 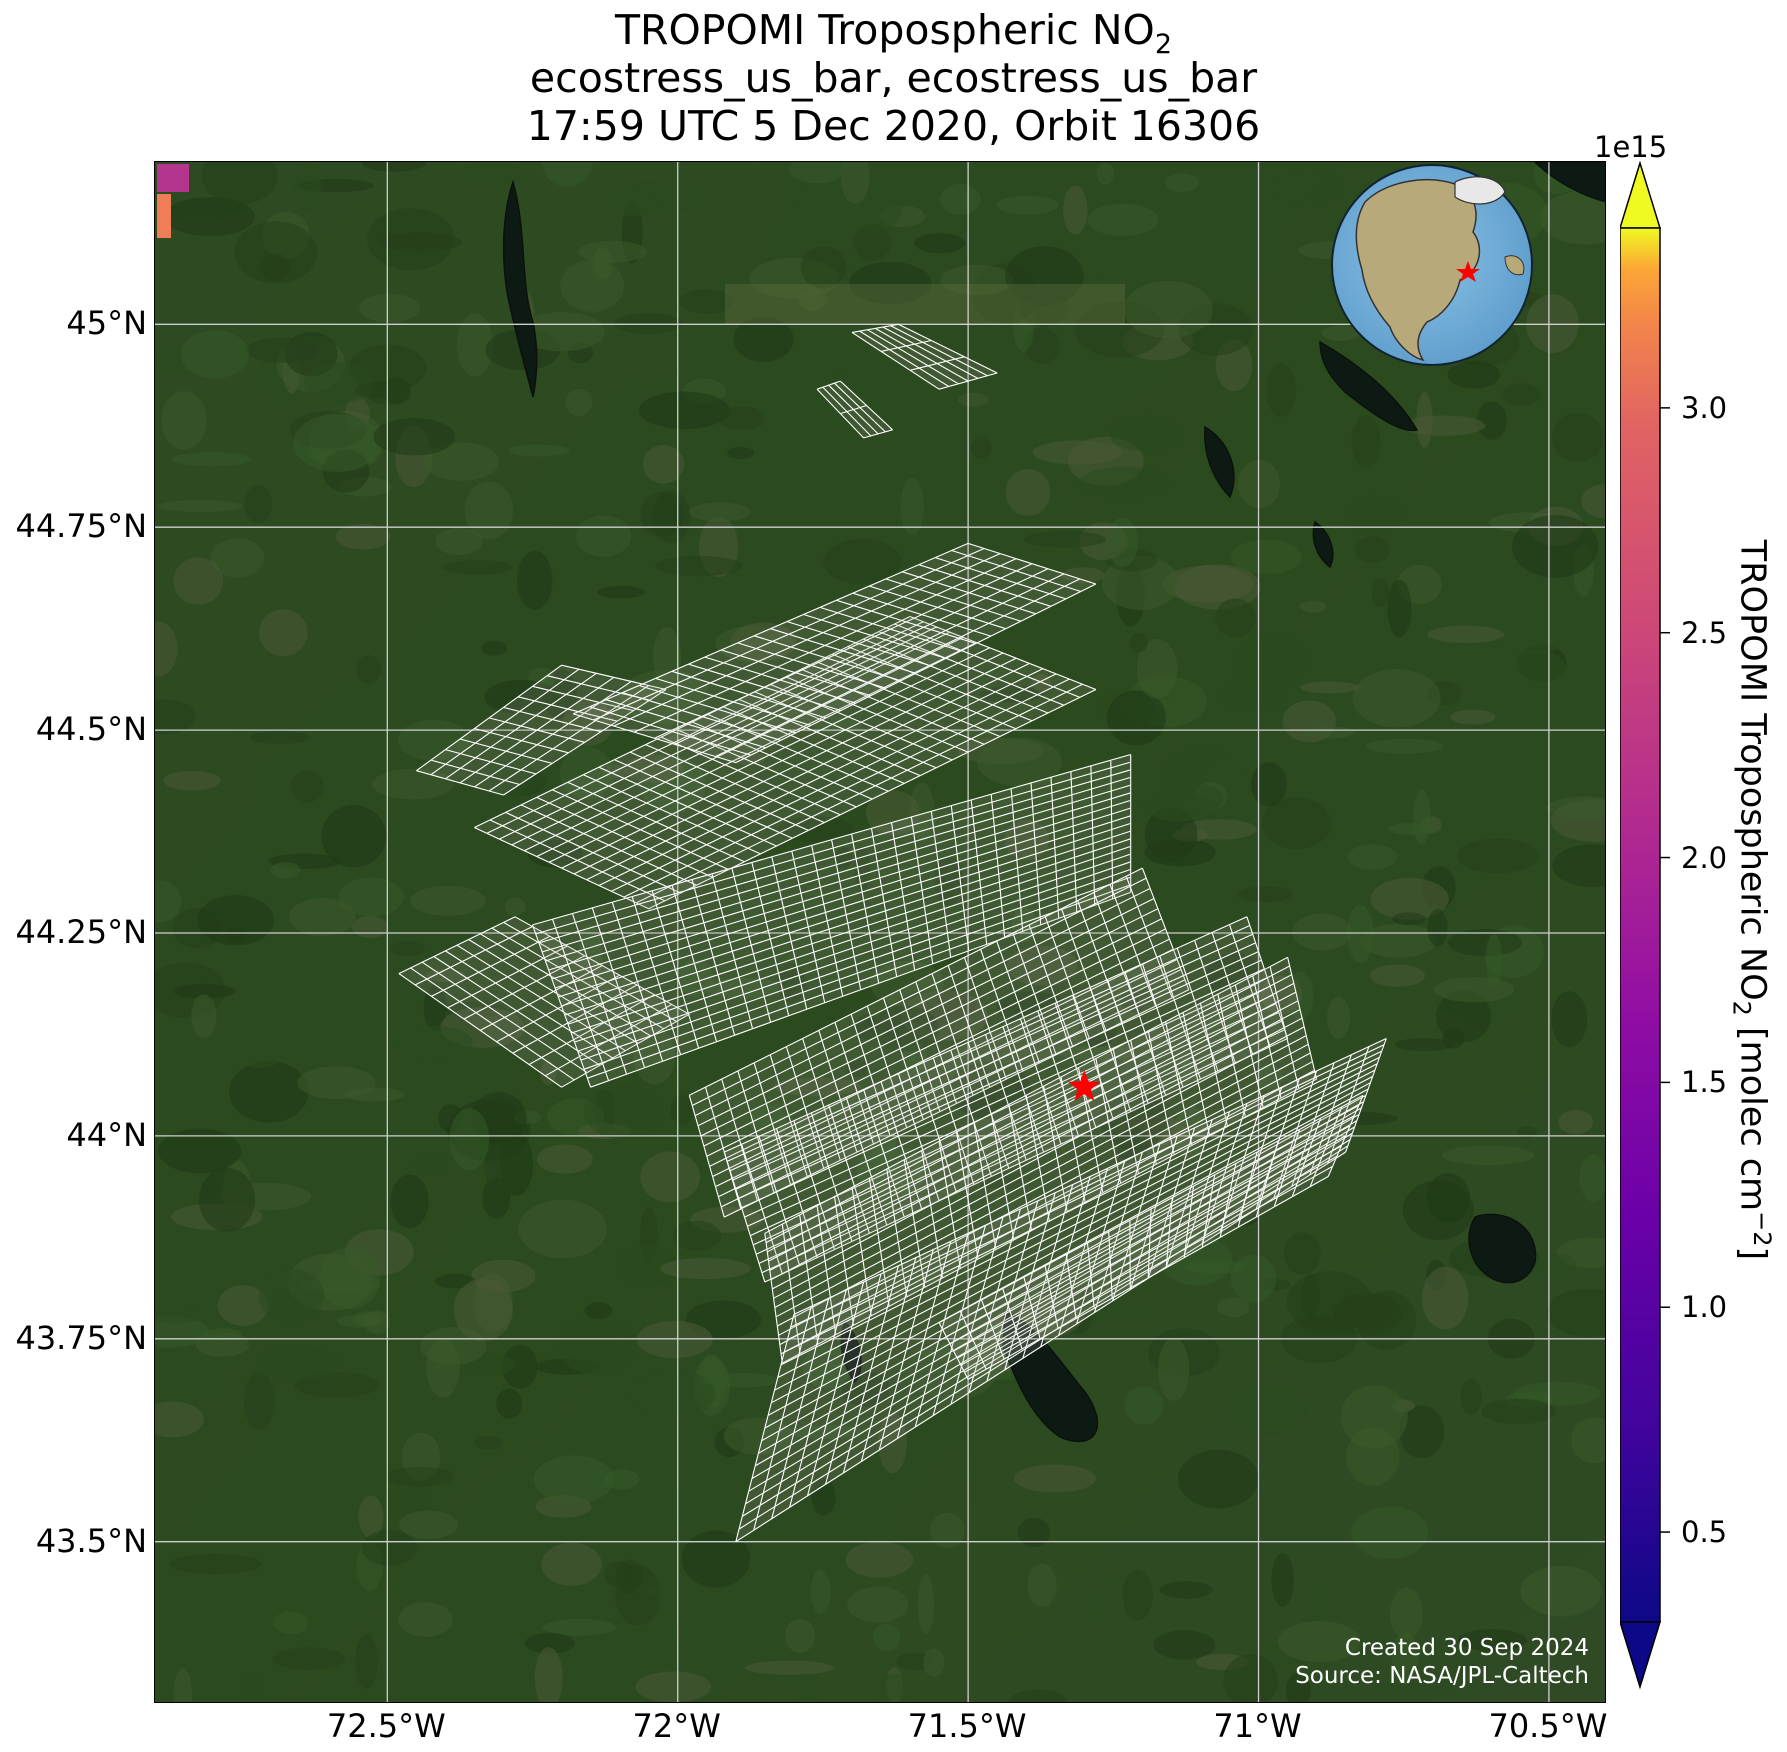 I want to click on lon-tick-label: 70.5°W, so click(x=1548, y=1726).